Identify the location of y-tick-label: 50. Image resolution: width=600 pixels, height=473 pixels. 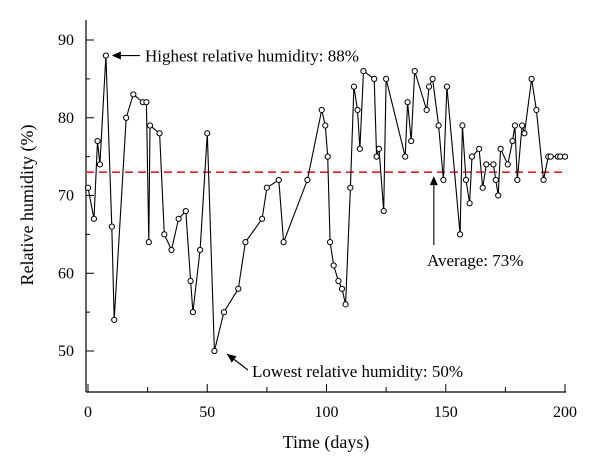
(66, 351).